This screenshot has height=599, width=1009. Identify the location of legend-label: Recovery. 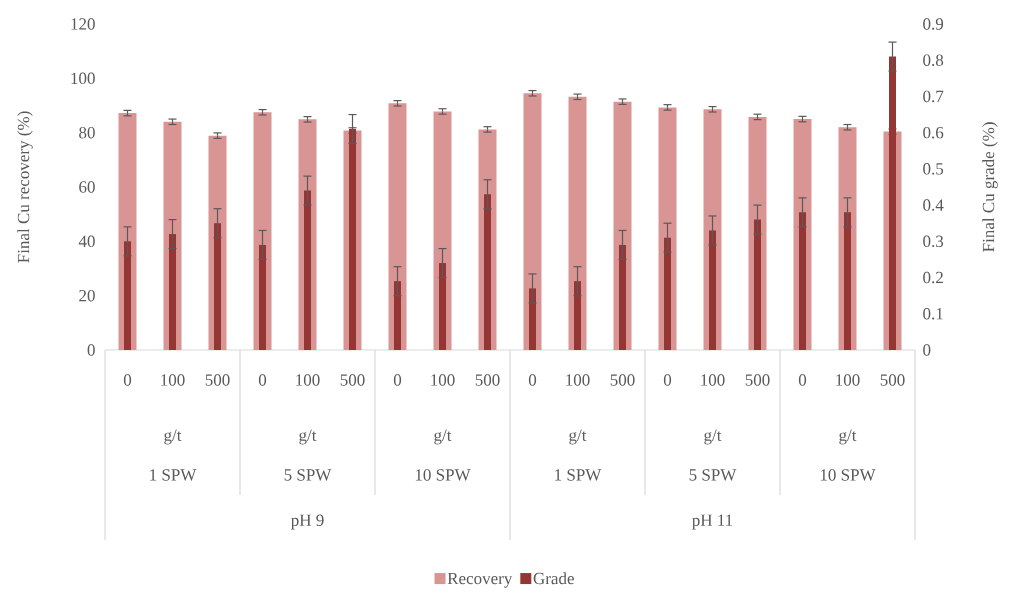
(480, 580).